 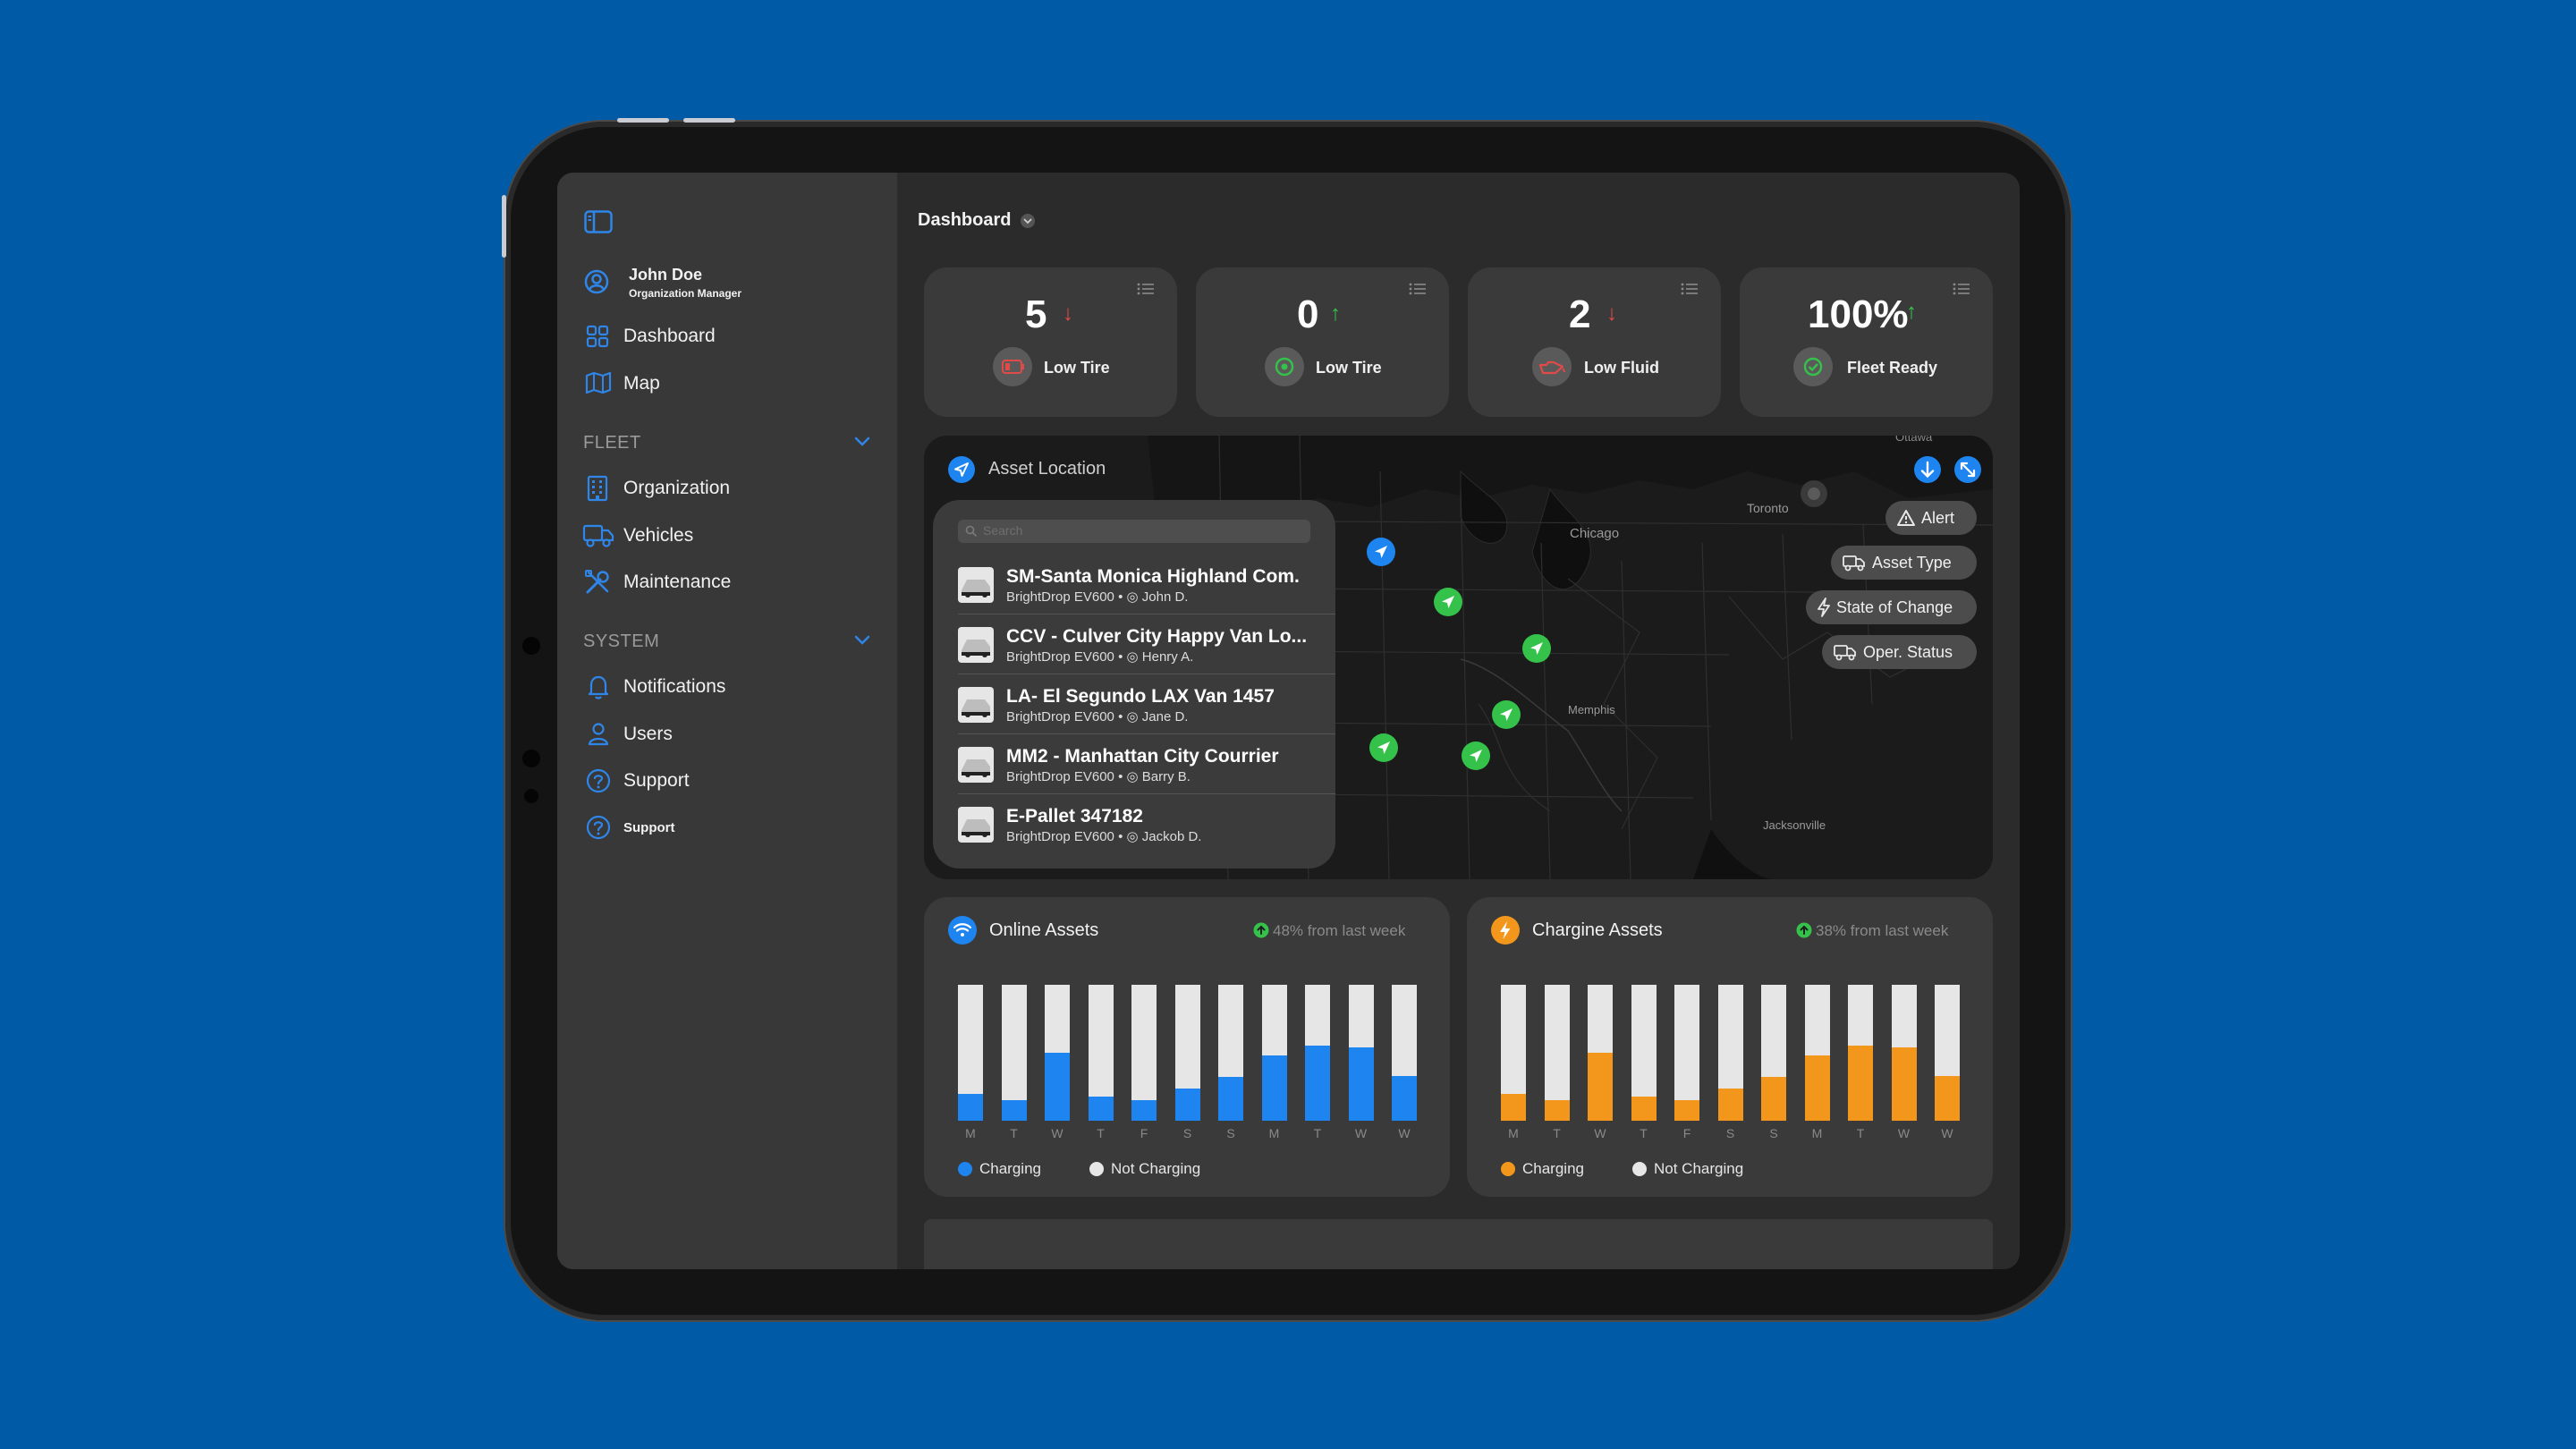 I want to click on filter-oper-status-button: Oper. Status, so click(x=1899, y=652).